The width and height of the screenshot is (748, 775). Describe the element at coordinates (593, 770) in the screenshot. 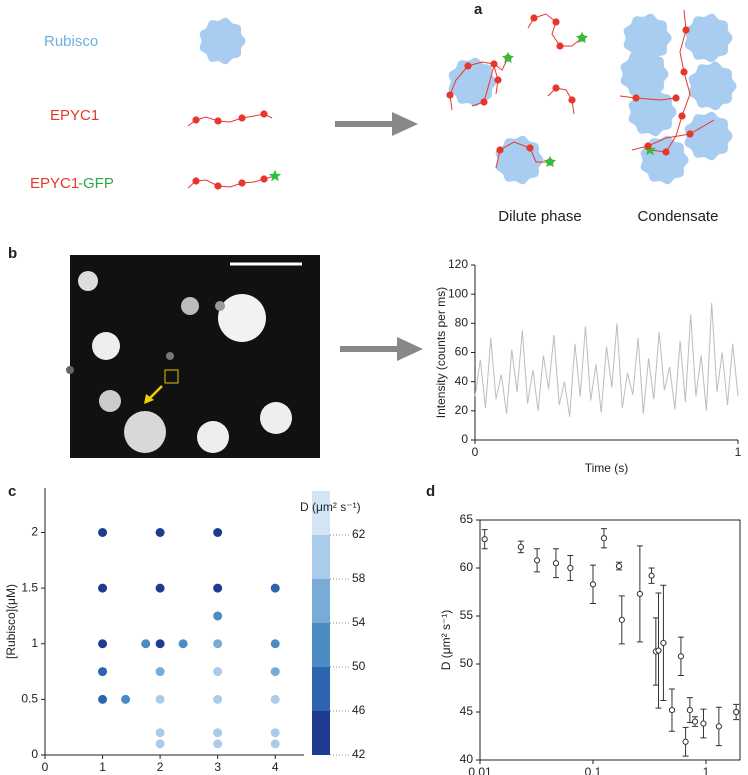

I see `x-tick-label: 0.1` at that location.